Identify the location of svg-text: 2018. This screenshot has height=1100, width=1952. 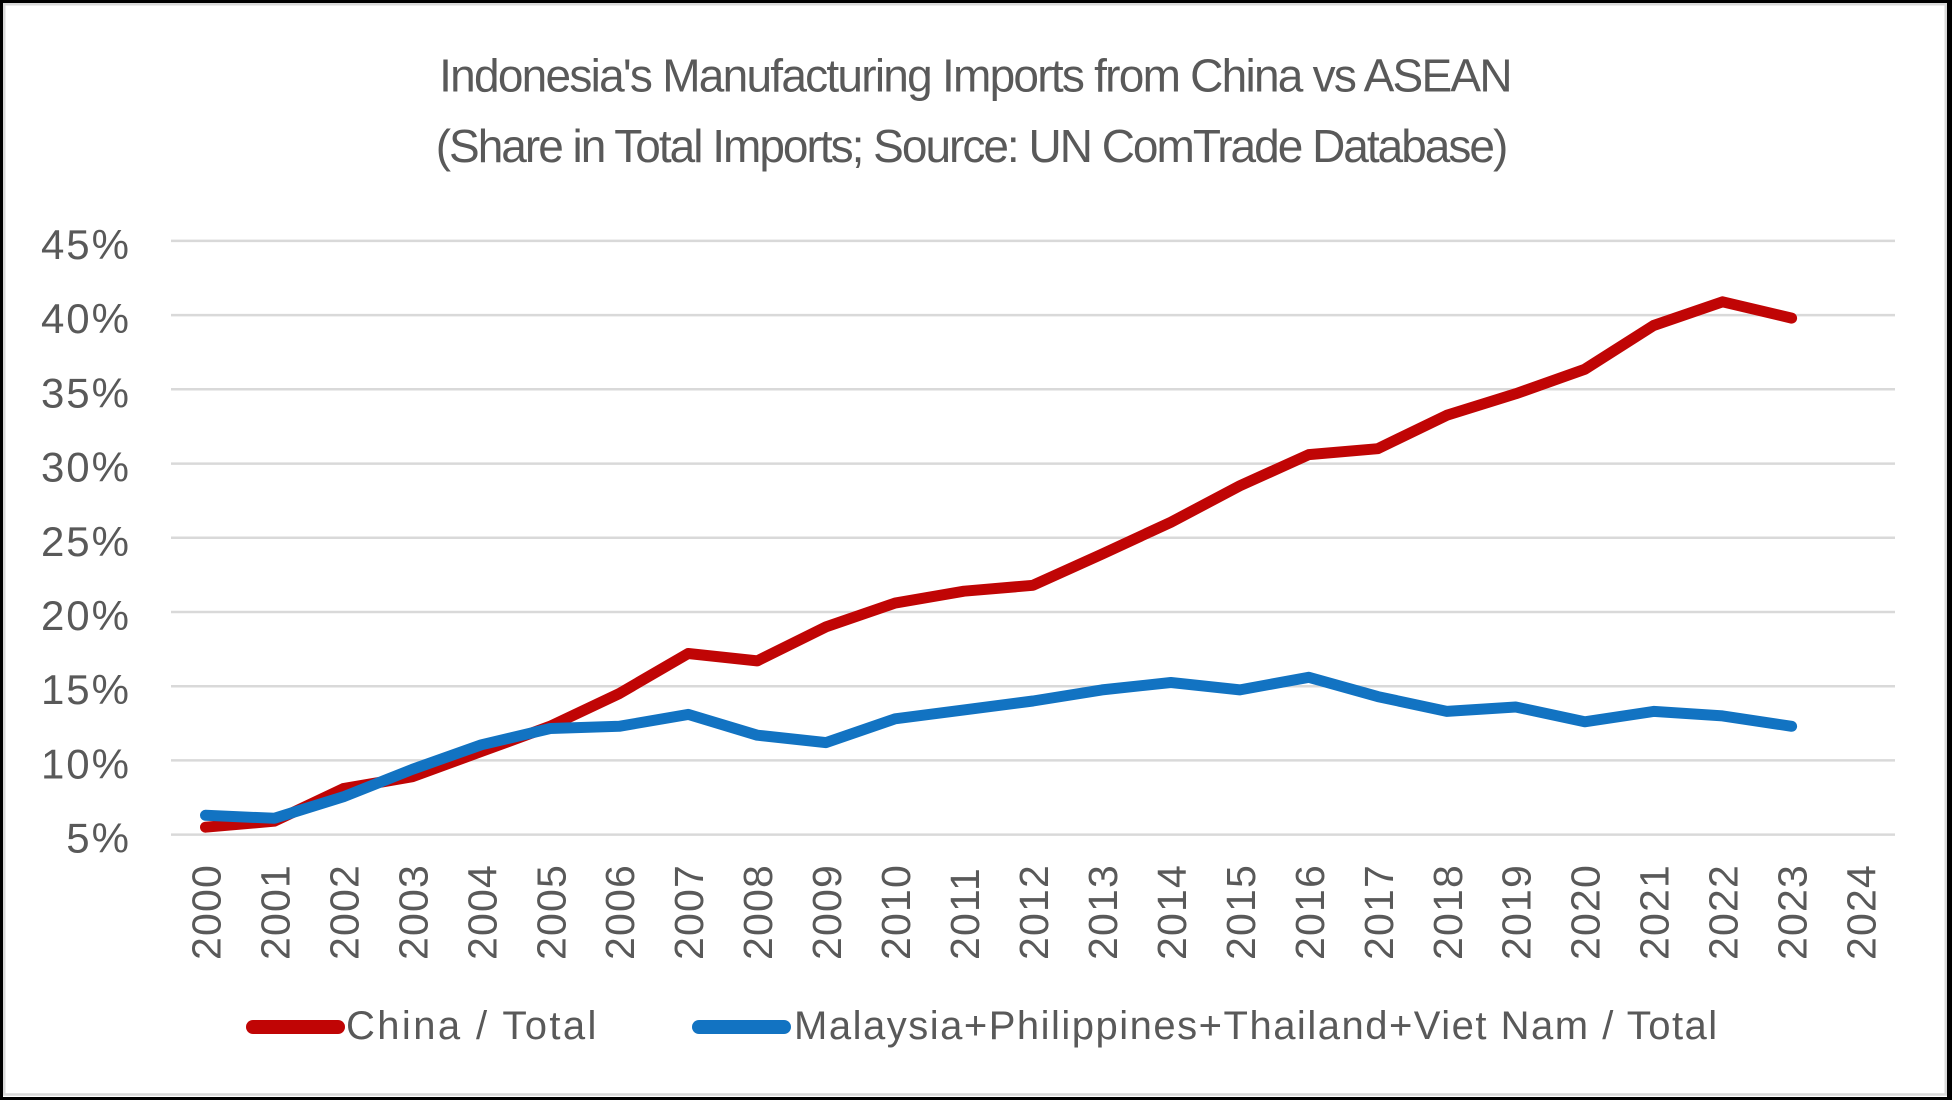
(1448, 912).